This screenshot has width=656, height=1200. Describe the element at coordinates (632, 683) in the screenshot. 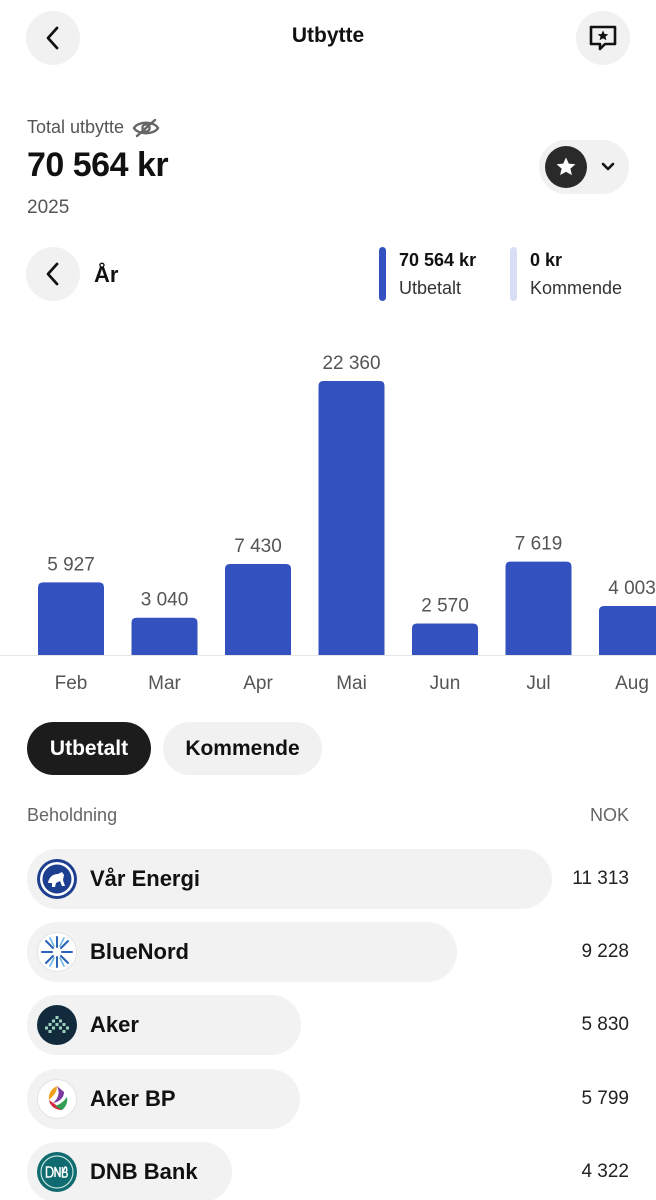

I see `chart-category-label: Aug` at that location.